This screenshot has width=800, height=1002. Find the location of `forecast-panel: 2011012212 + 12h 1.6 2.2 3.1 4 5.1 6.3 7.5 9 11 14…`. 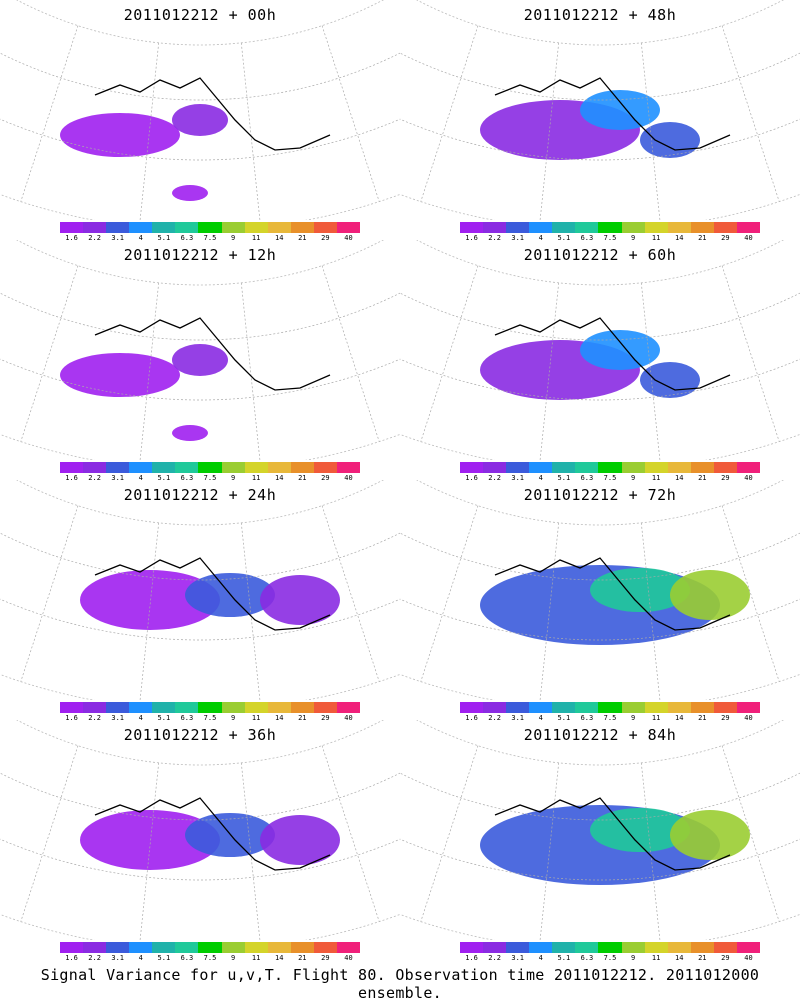

forecast-panel: 2011012212 + 12h 1.6 2.2 3.1 4 5.1 6.3 7.5 9 11 14… is located at coordinates (200, 361).